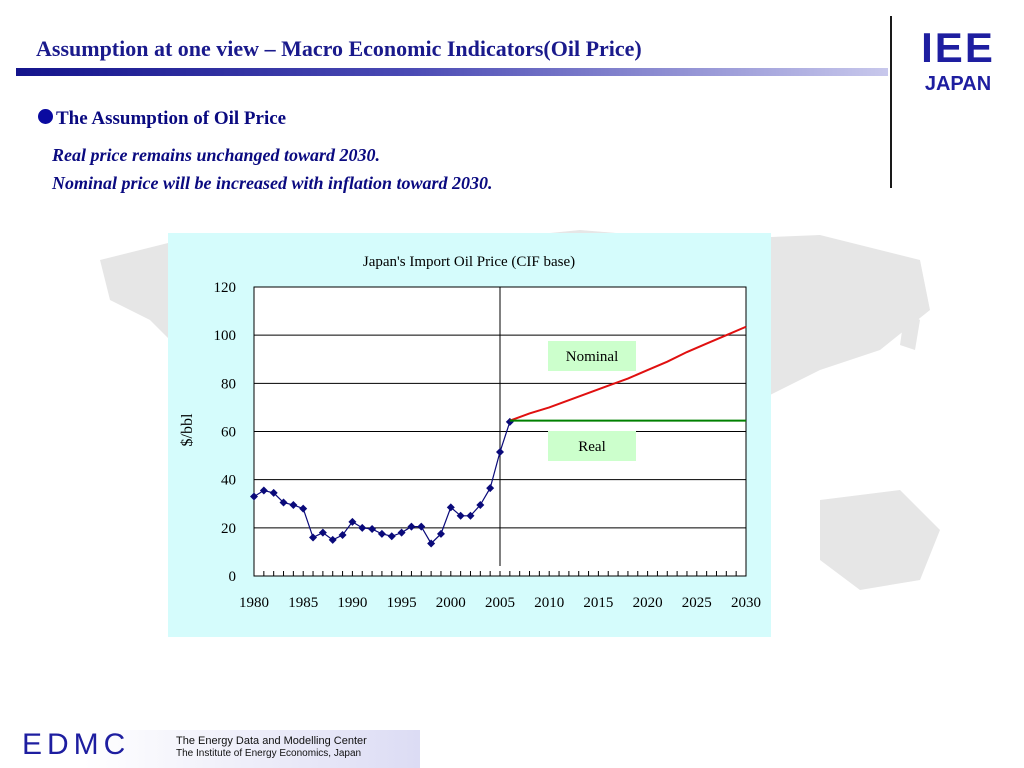 This screenshot has width=1024, height=768. What do you see at coordinates (76, 744) in the screenshot?
I see `edmc-logo: EDMC` at bounding box center [76, 744].